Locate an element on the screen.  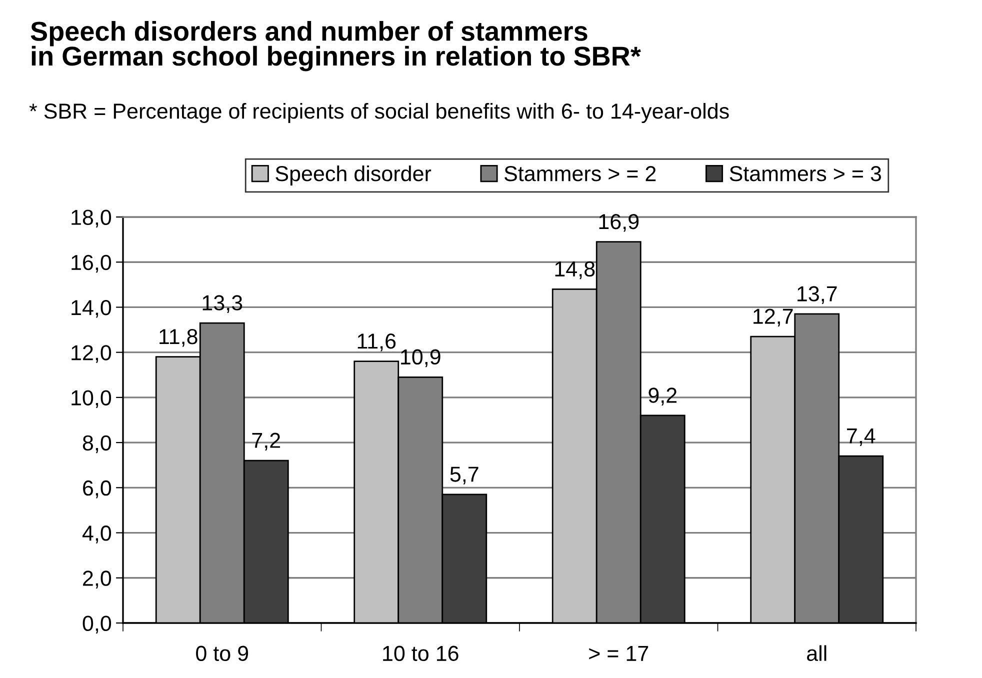
data-label: 14,8 is located at coordinates (575, 270).